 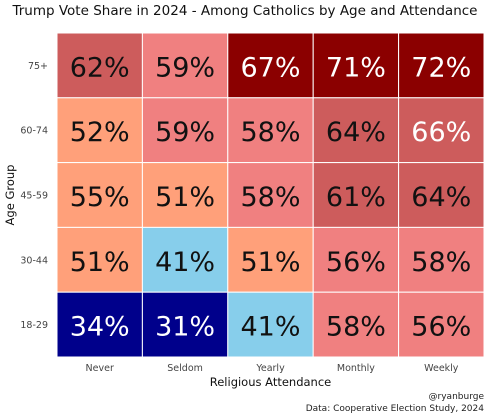 I want to click on cell-value-label: 67%, so click(x=270, y=67).